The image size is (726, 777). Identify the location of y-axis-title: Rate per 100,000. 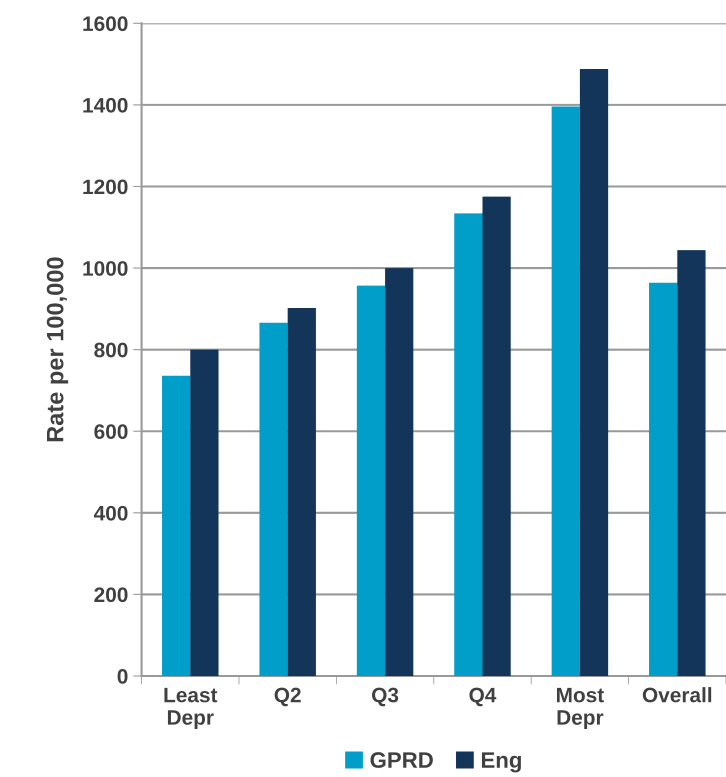
(57, 349).